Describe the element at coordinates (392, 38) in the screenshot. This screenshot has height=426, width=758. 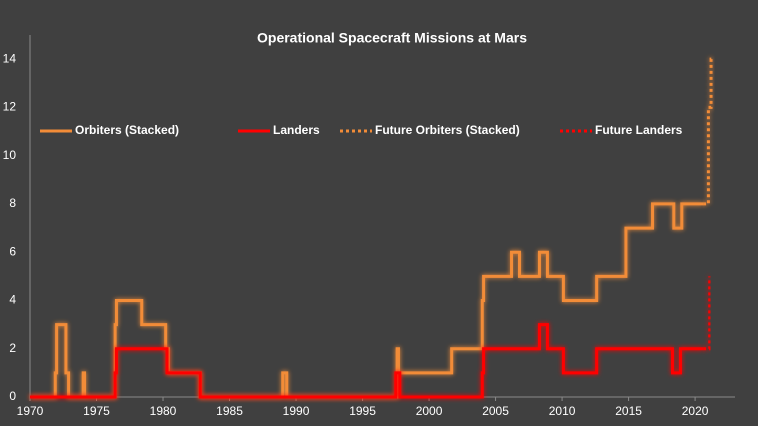
I see `chart-title: Operational Spacecraft Missions at Mars` at that location.